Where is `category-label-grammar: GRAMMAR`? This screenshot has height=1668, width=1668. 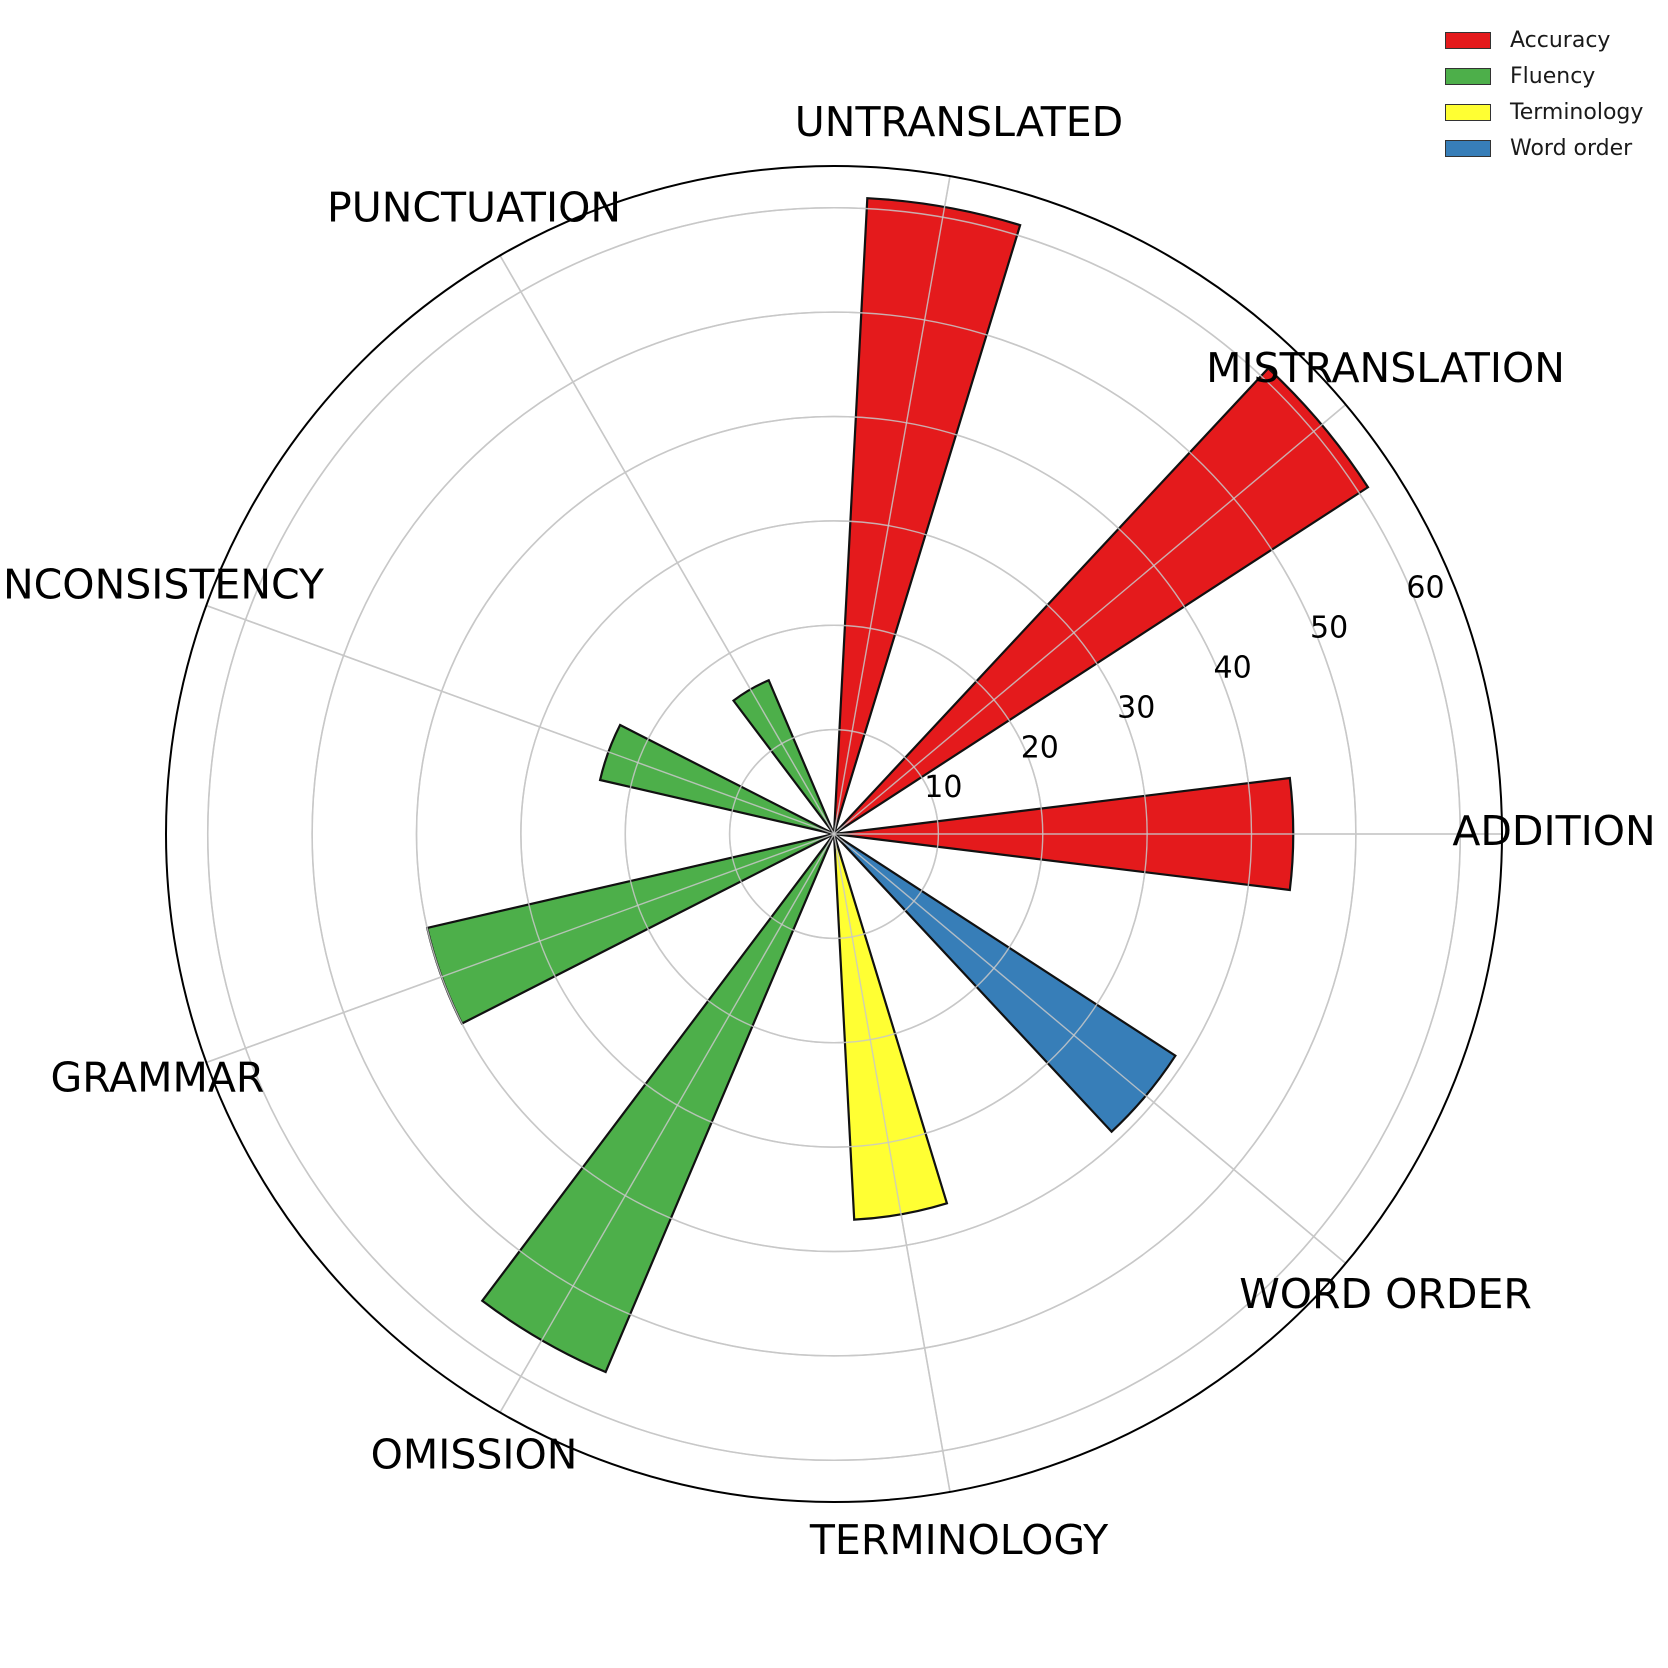
category-label-grammar: GRAMMAR is located at coordinates (157, 1077).